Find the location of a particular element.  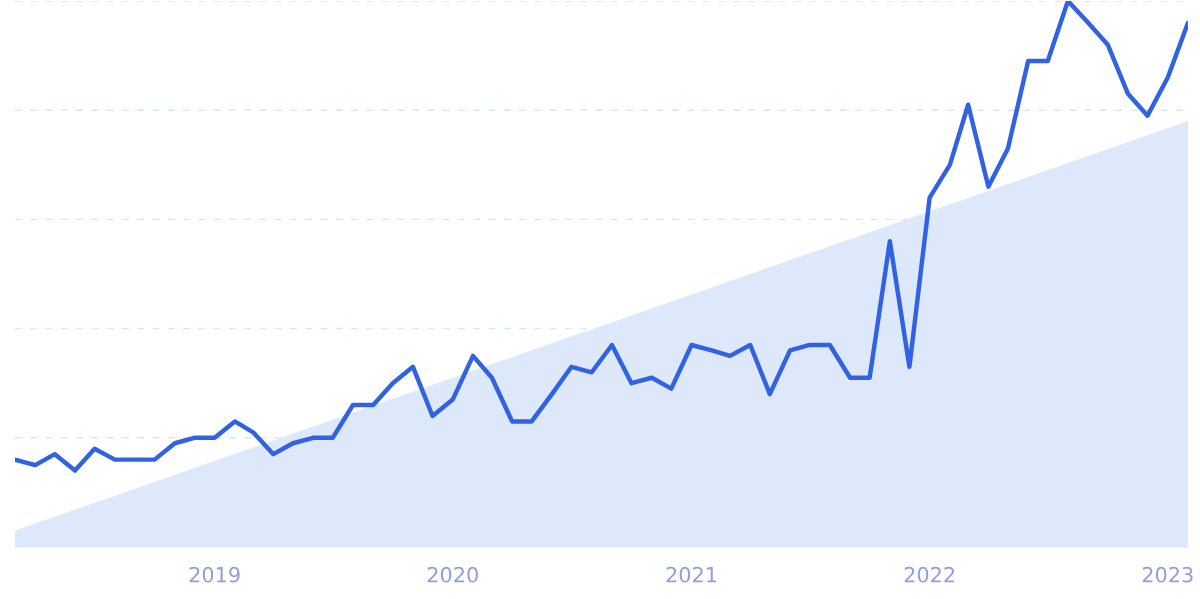

x-tick-label: 2021 is located at coordinates (691, 574).